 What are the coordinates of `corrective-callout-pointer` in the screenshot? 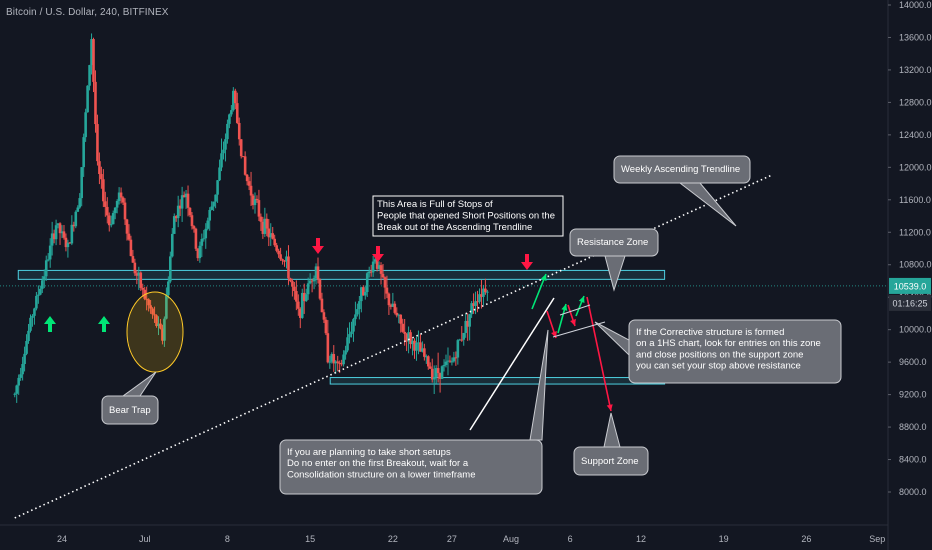 It's located at (612, 339).